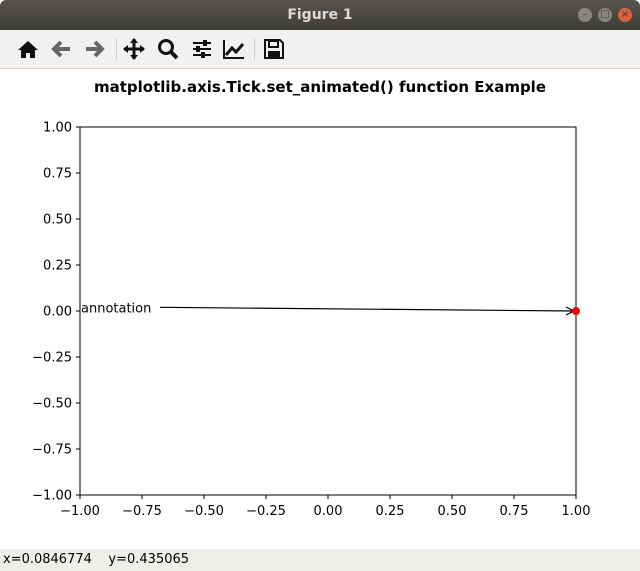 This screenshot has height=571, width=640. What do you see at coordinates (234, 49) in the screenshot?
I see `edit-axis-icon` at bounding box center [234, 49].